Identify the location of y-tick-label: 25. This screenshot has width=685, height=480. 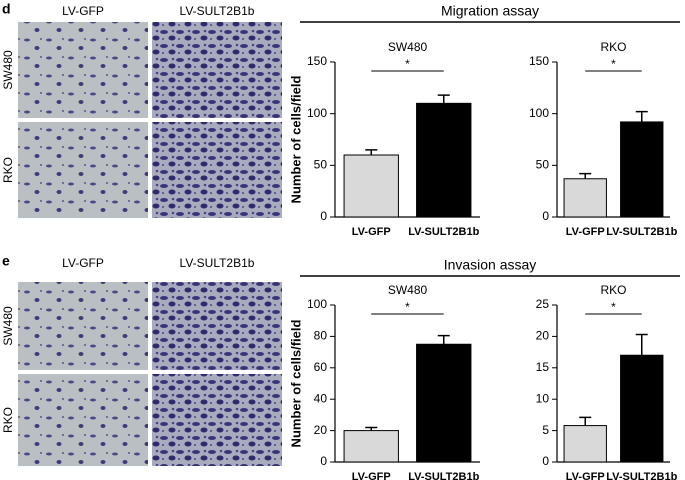
(543, 304).